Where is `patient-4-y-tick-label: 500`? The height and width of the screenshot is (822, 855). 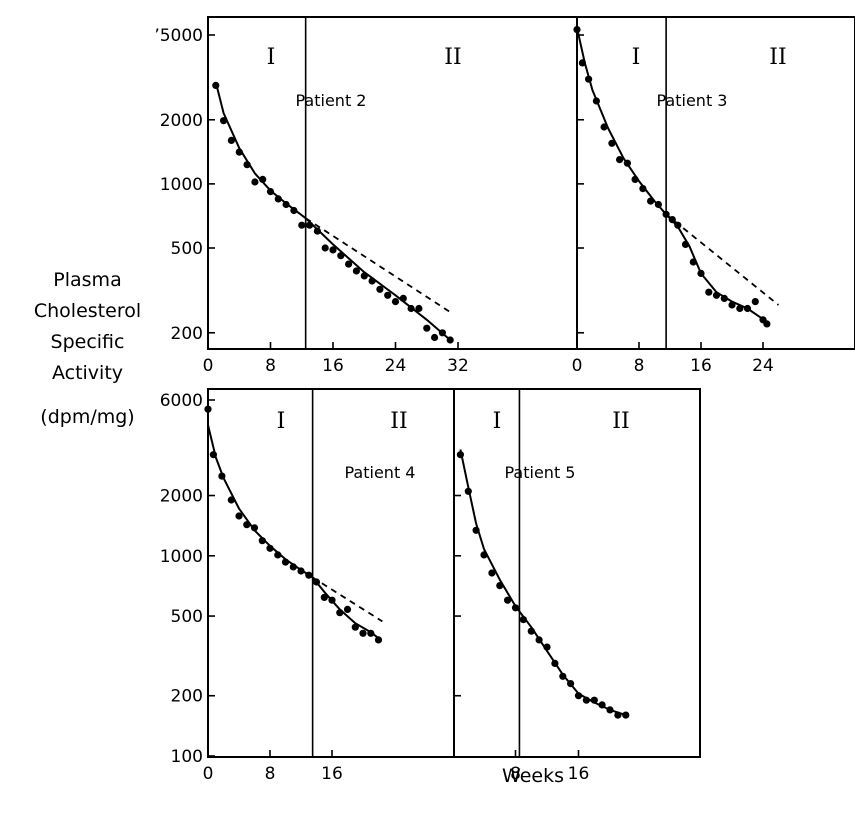
patient-4-y-tick-label: 500 is located at coordinates (187, 617).